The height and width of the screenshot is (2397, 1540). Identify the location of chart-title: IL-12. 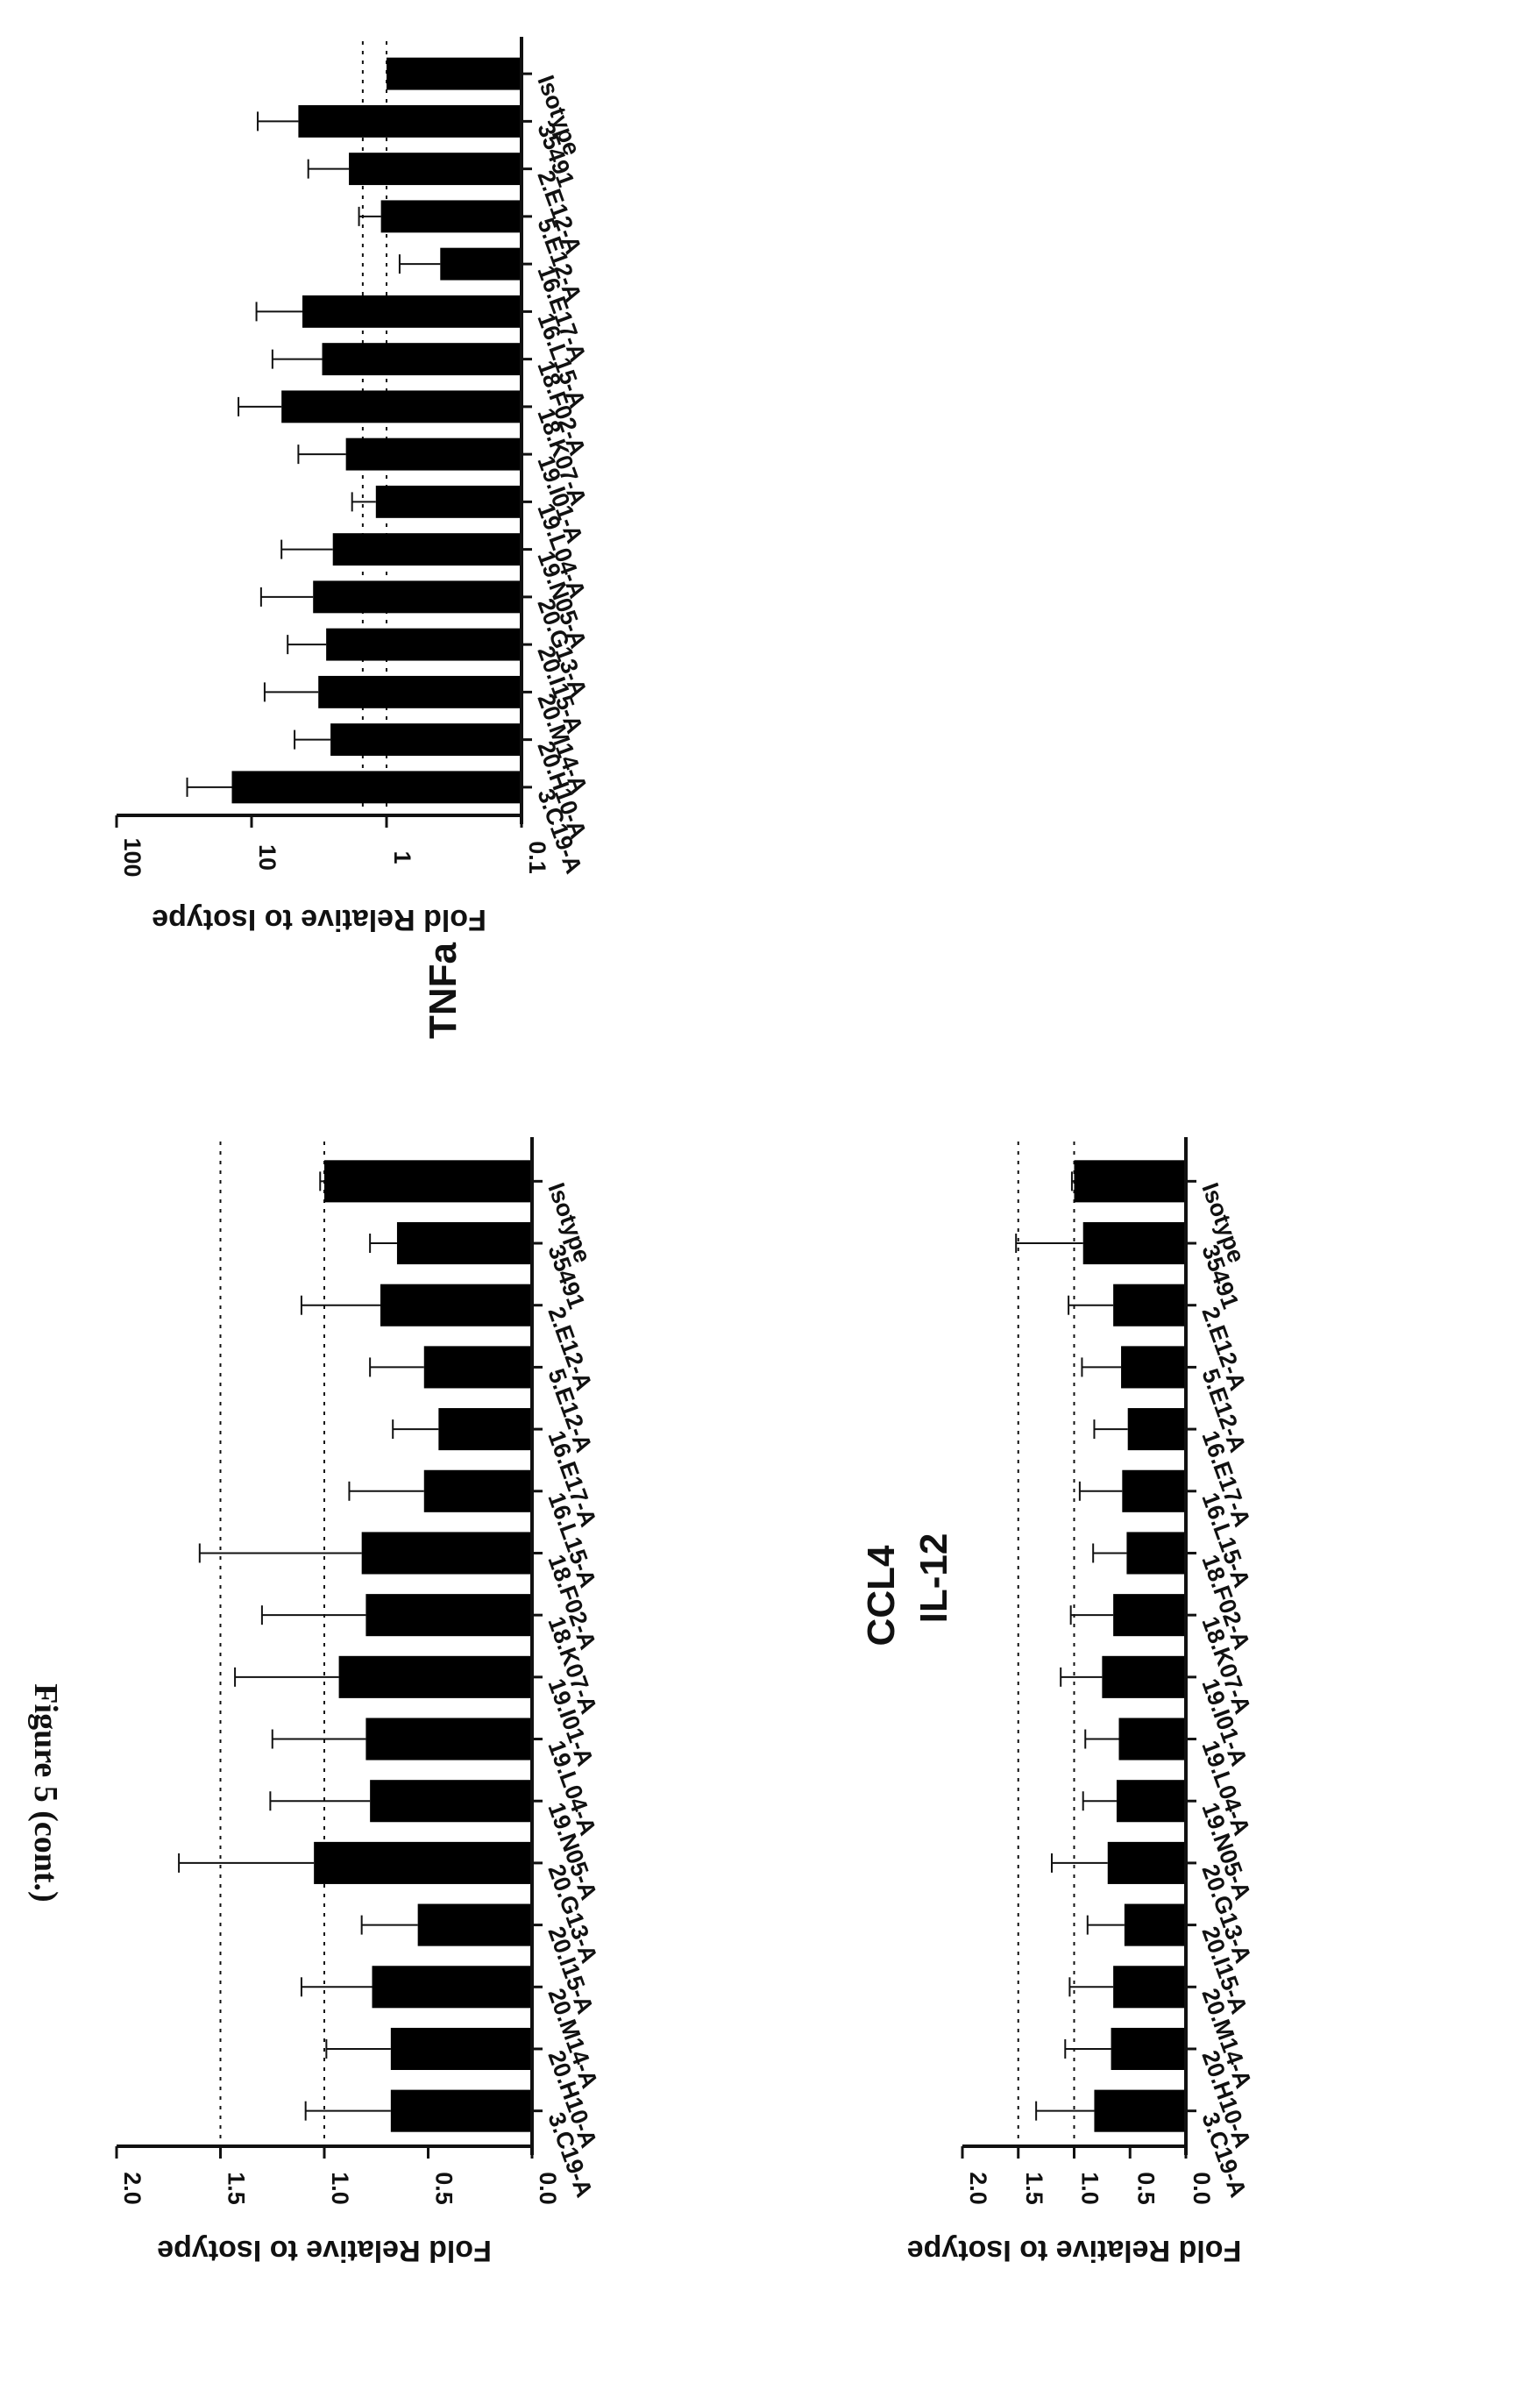
(934, 1578).